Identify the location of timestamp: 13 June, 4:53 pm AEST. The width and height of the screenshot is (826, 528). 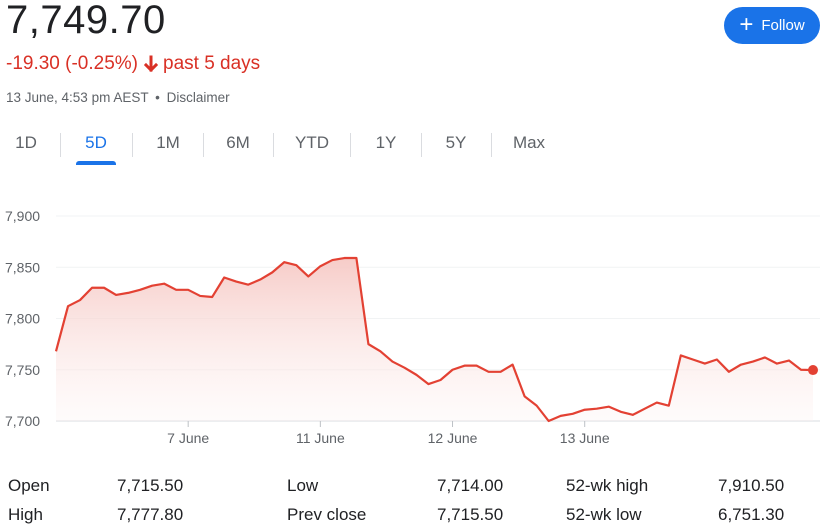
(77, 97).